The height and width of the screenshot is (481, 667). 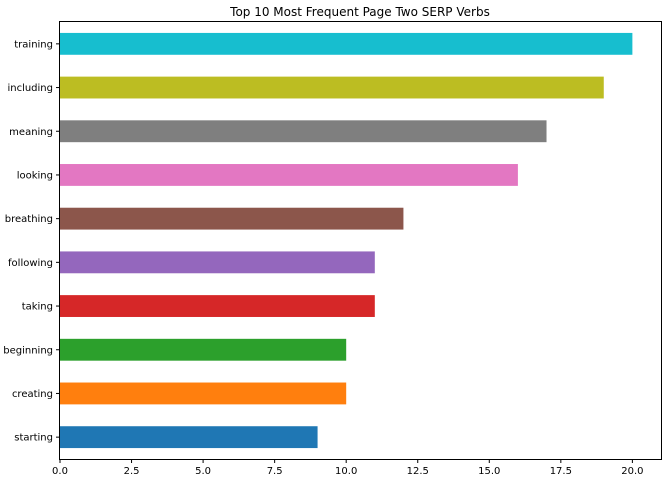 What do you see at coordinates (35, 175) in the screenshot?
I see `y-tick-label-looking: looking` at bounding box center [35, 175].